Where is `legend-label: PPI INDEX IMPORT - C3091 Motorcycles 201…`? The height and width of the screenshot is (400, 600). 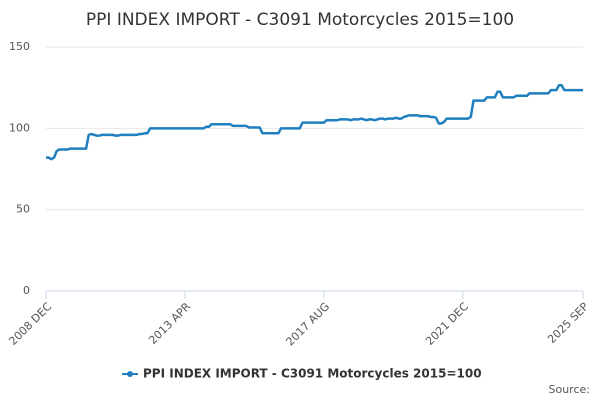 legend-label: PPI INDEX IMPORT - C3091 Motorcycles 201… is located at coordinates (312, 374).